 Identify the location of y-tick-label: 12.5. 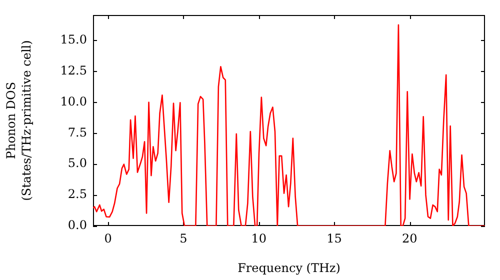
(73, 70).